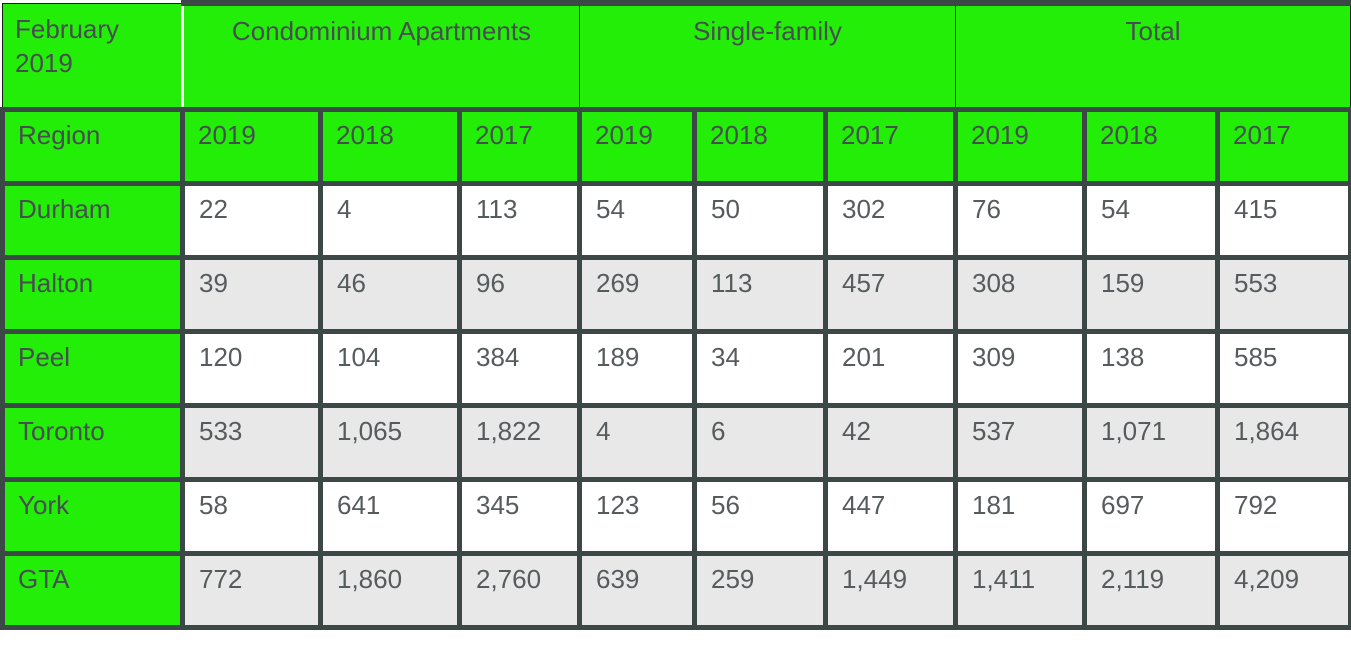  Describe the element at coordinates (251, 220) in the screenshot. I see `data-cell: 22` at that location.